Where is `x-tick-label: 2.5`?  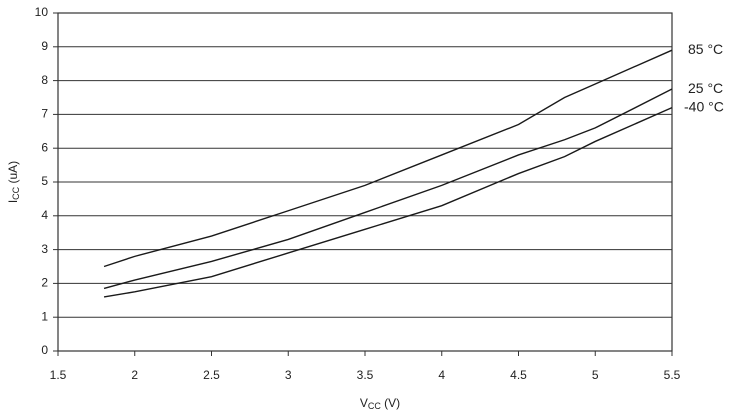 x-tick-label: 2.5 is located at coordinates (211, 375).